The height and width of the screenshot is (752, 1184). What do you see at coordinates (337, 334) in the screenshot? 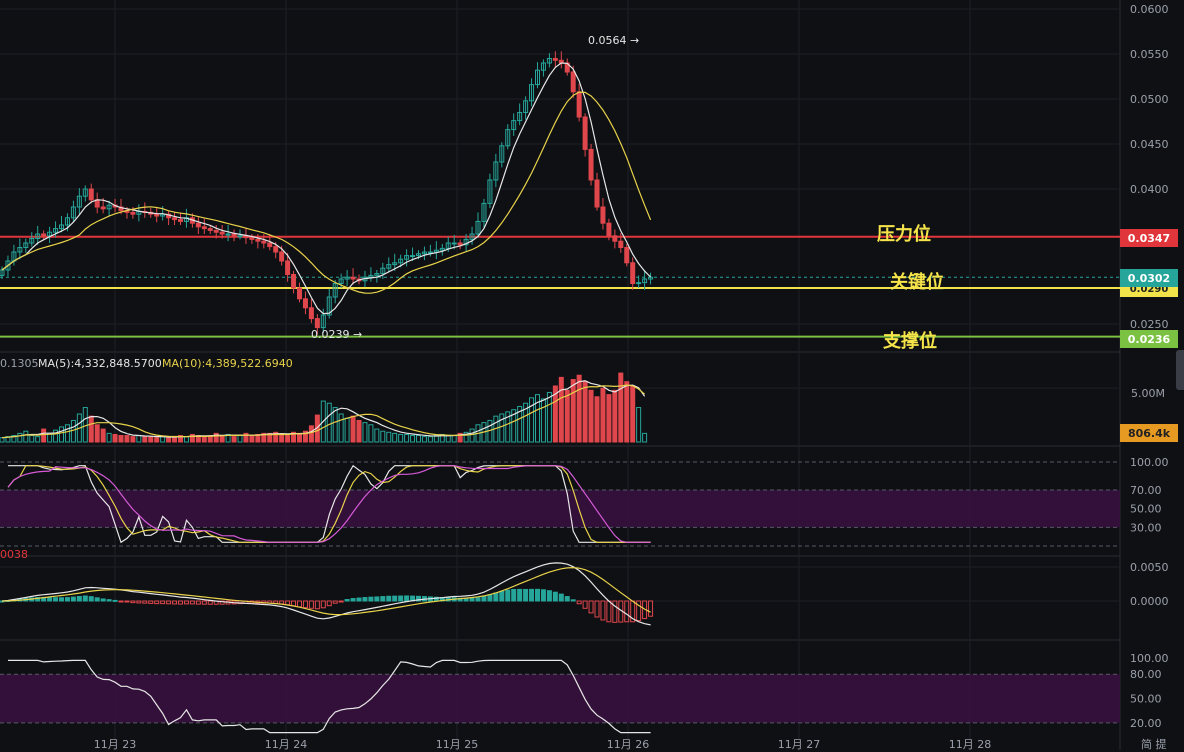
I see `low-price-marker: 0.0239 →` at bounding box center [337, 334].